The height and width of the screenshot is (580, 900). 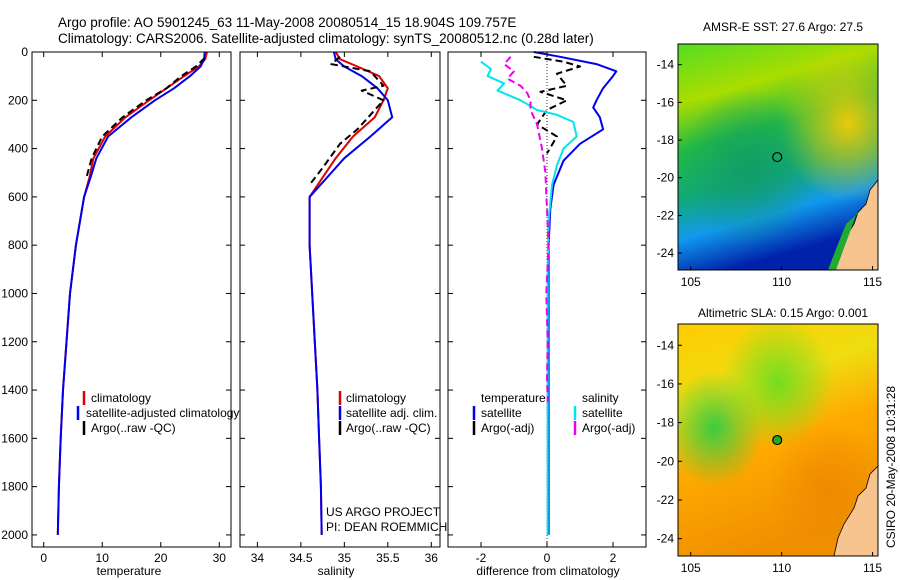 What do you see at coordinates (336, 571) in the screenshot?
I see `salinity-xlabel: salinity` at bounding box center [336, 571].